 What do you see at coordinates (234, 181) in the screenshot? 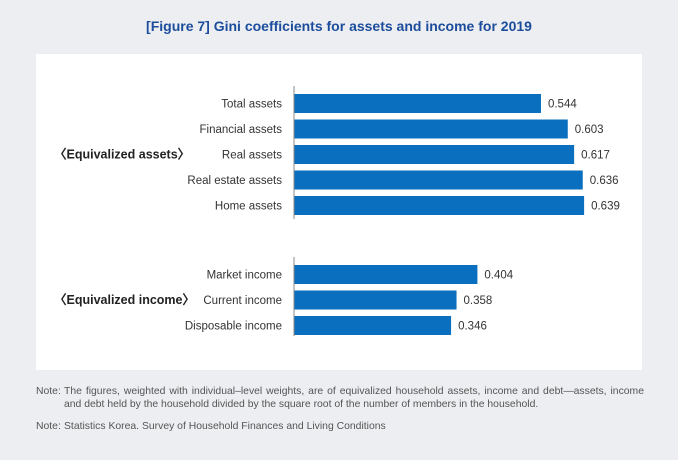
I see `category-label: Real estate assets` at bounding box center [234, 181].